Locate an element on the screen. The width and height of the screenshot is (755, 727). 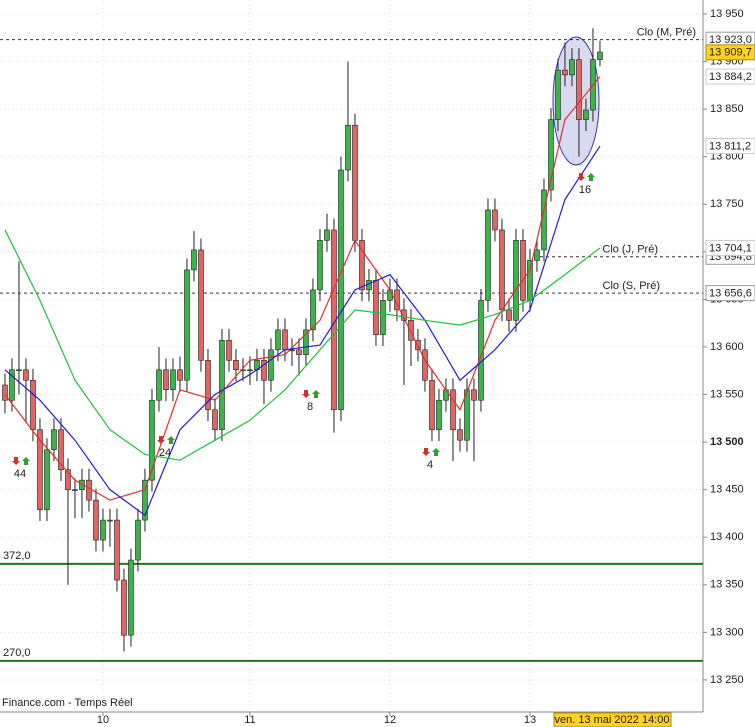
footer: Finance.com - Temps Réel is located at coordinates (67, 703).